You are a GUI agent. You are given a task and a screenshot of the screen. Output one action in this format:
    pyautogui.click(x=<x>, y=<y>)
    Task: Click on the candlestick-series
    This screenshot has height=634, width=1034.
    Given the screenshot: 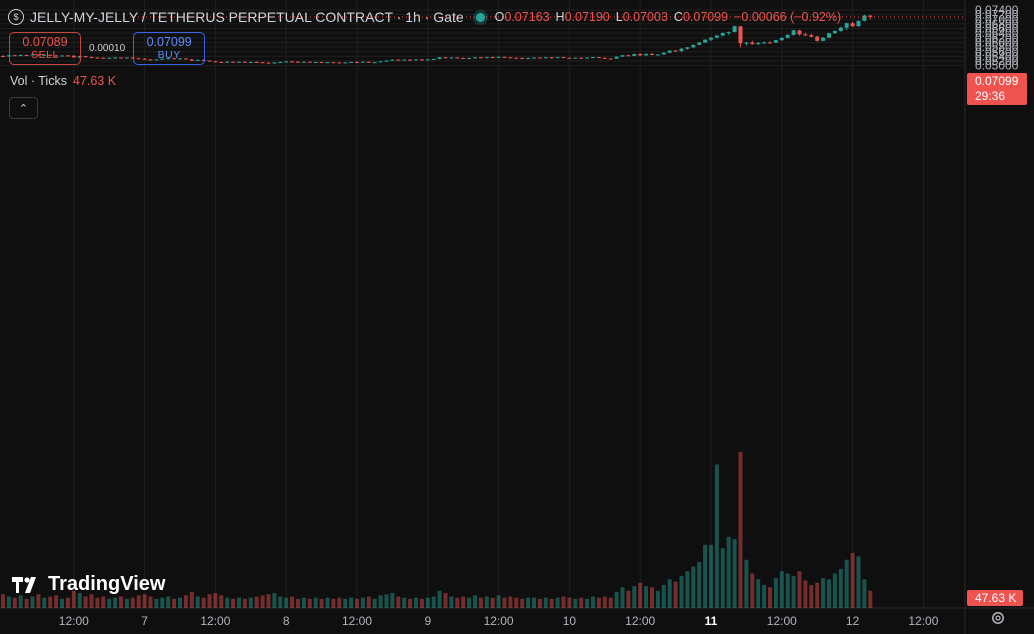 What is the action you would take?
    pyautogui.click(x=437, y=39)
    